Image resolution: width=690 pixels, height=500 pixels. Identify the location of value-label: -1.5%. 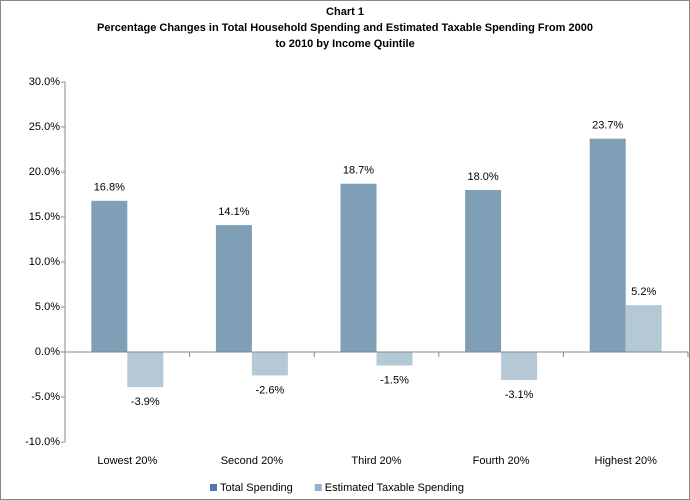
(394, 380).